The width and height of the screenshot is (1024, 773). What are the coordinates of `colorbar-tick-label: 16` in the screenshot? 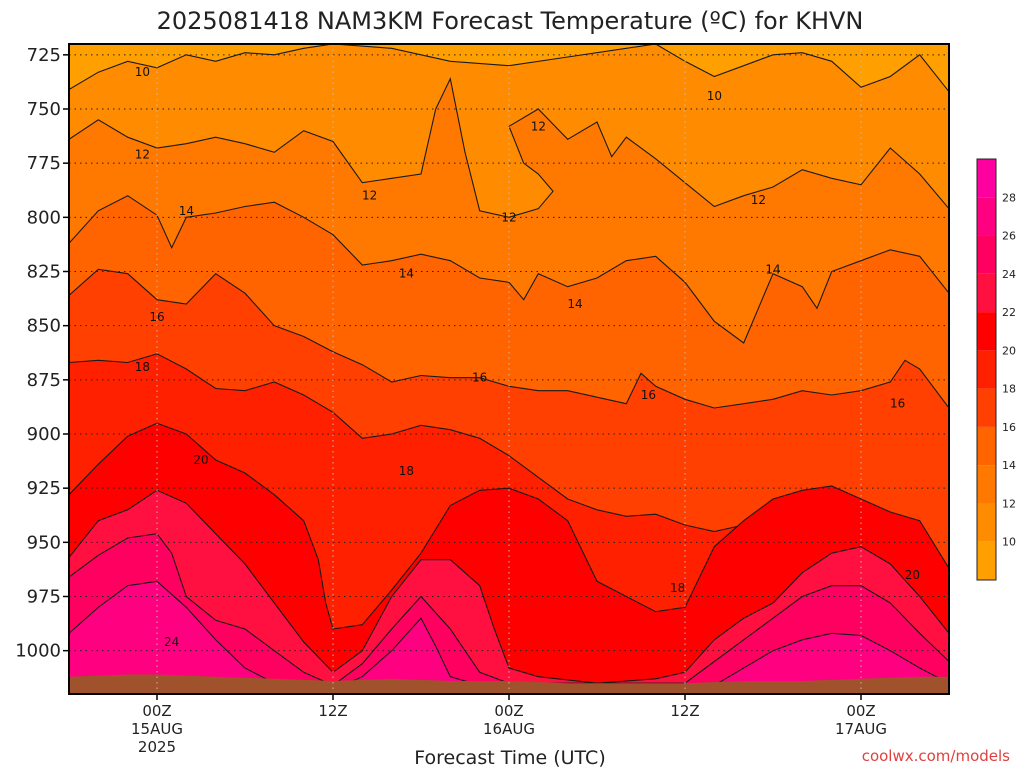 It's located at (1009, 427).